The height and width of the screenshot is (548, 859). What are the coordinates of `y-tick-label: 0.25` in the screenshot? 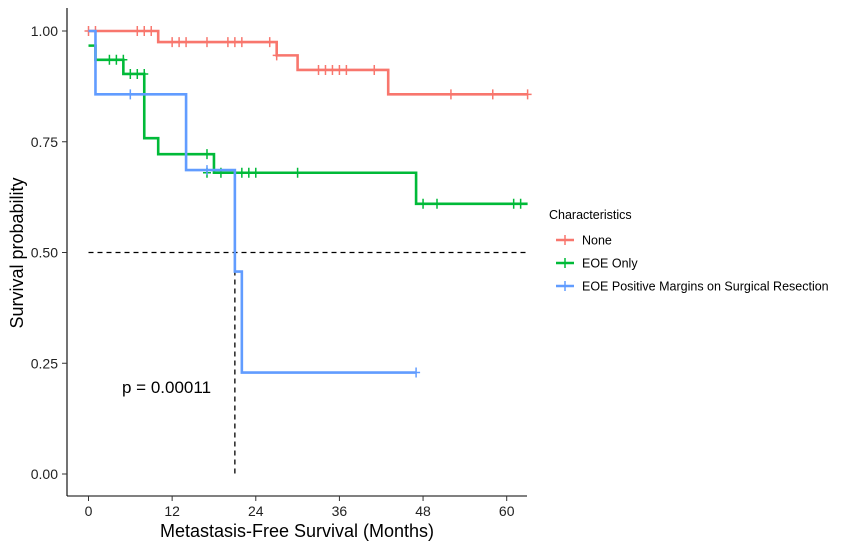 It's located at (44, 363).